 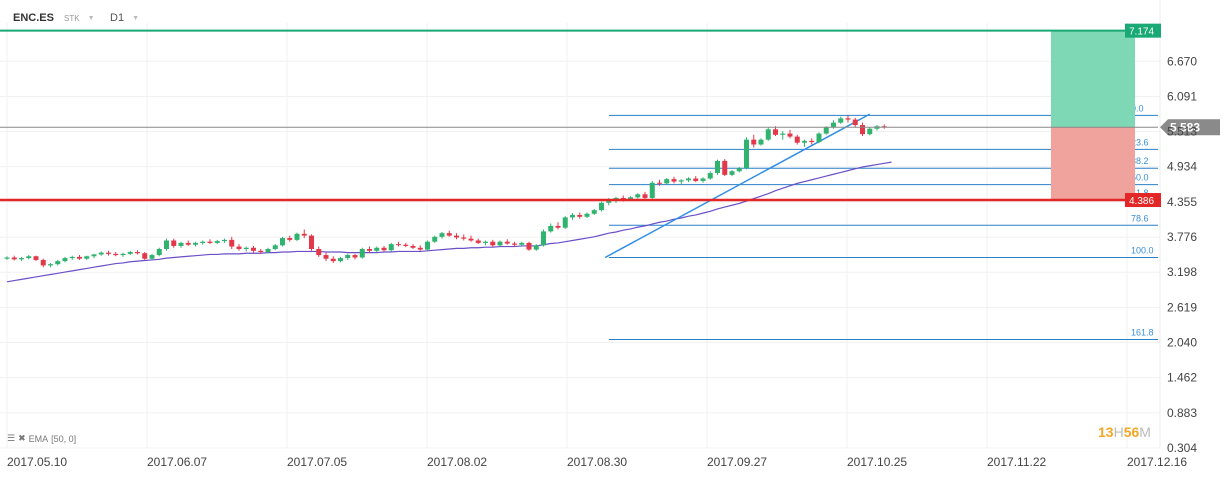 I want to click on trendline-segment, so click(x=737, y=186).